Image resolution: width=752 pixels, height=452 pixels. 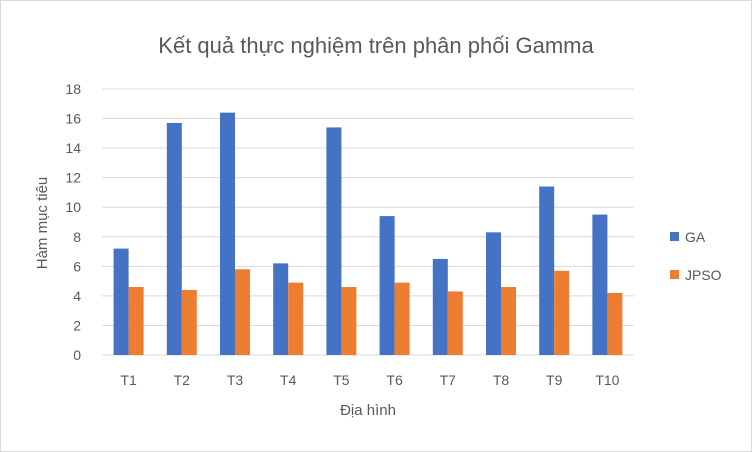 I want to click on chart-title: Kết quả thực nghiệm trên phân phối Gamma, so click(x=376, y=45).